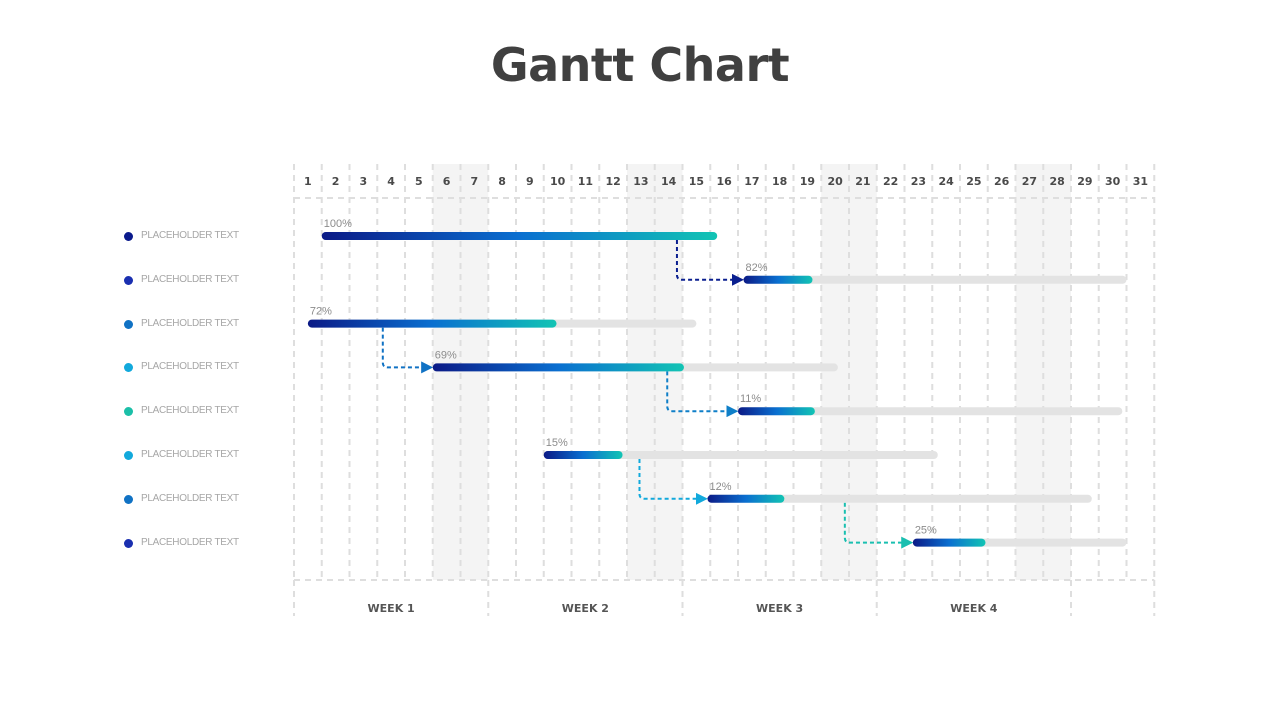 The image size is (1280, 720). I want to click on day-tick-label: 13, so click(640, 181).